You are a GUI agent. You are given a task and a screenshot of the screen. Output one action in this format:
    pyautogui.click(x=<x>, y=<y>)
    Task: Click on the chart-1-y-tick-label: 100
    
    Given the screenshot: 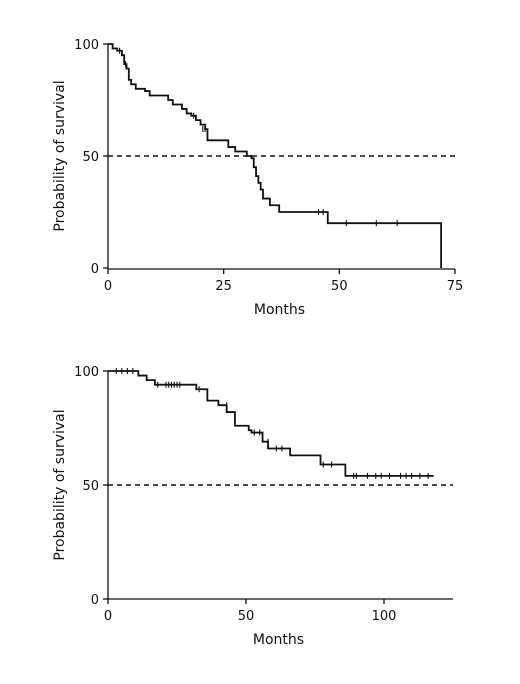 What is the action you would take?
    pyautogui.click(x=86, y=45)
    